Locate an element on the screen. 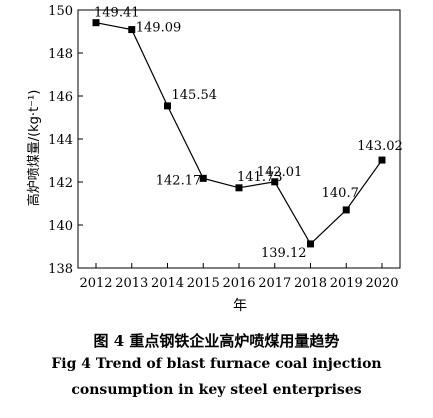 The width and height of the screenshot is (433, 418). data-label: 140.7 is located at coordinates (340, 193).